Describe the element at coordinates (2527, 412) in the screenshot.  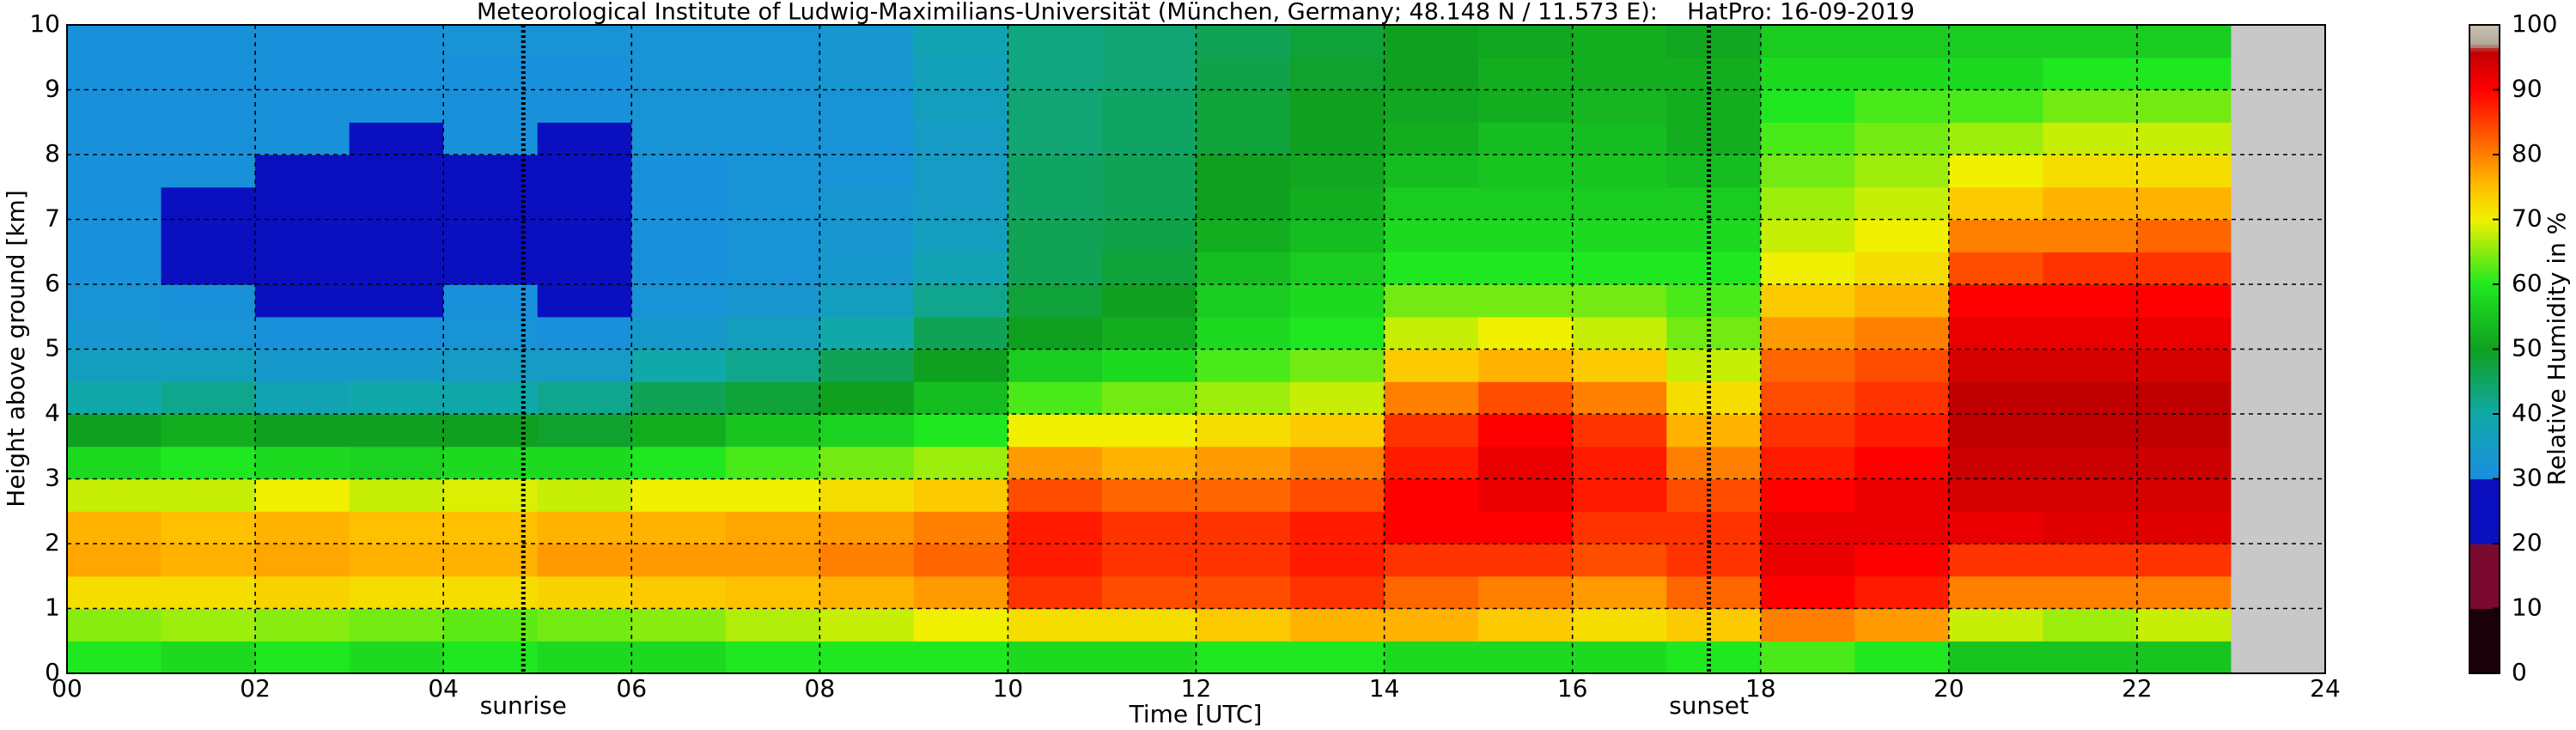
I see `colorbar-tick-label: 40` at that location.